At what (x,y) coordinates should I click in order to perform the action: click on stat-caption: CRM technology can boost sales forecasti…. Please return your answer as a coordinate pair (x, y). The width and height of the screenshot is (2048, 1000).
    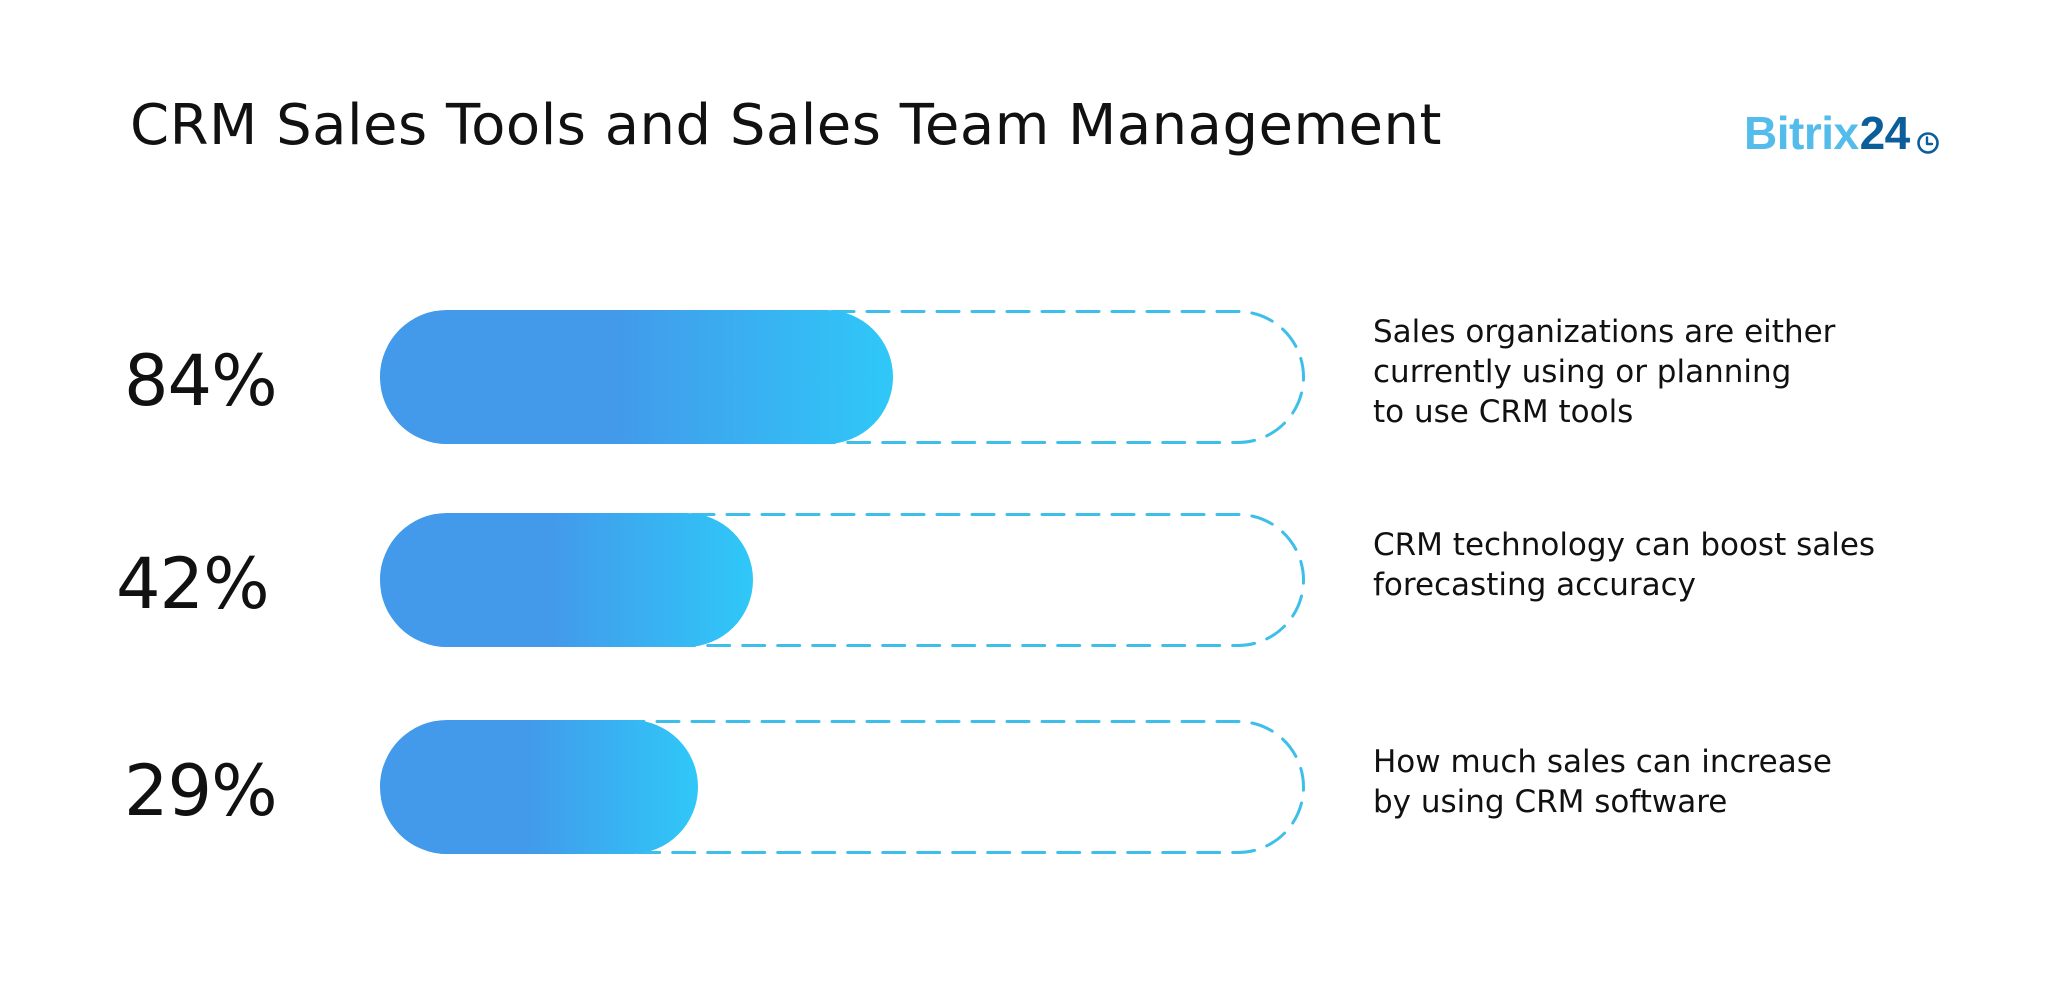
    Looking at the image, I should click on (1624, 565).